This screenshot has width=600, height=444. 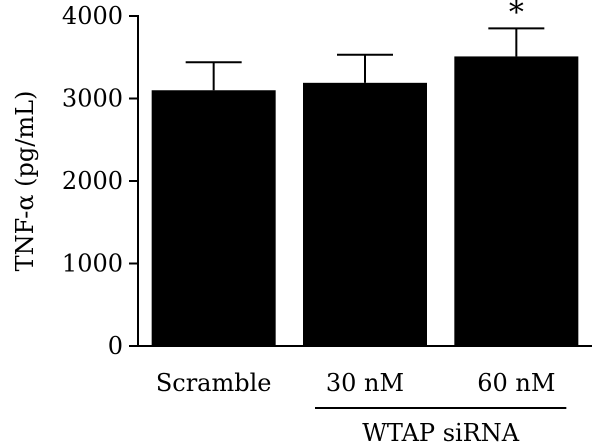 What do you see at coordinates (92, 264) in the screenshot?
I see `y-tick-label: 1000` at bounding box center [92, 264].